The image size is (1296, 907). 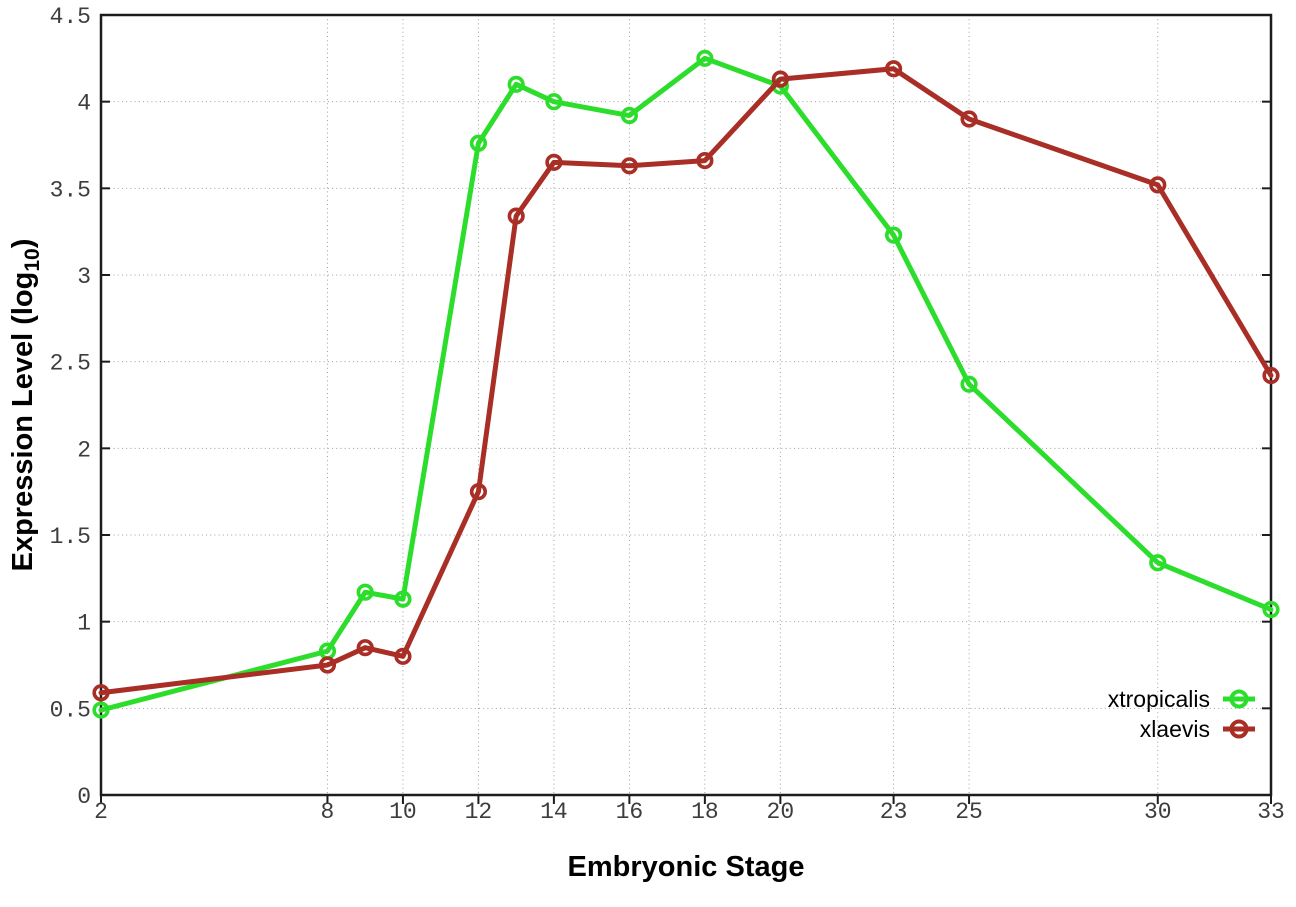 I want to click on x-tick-label: 16, so click(x=630, y=812).